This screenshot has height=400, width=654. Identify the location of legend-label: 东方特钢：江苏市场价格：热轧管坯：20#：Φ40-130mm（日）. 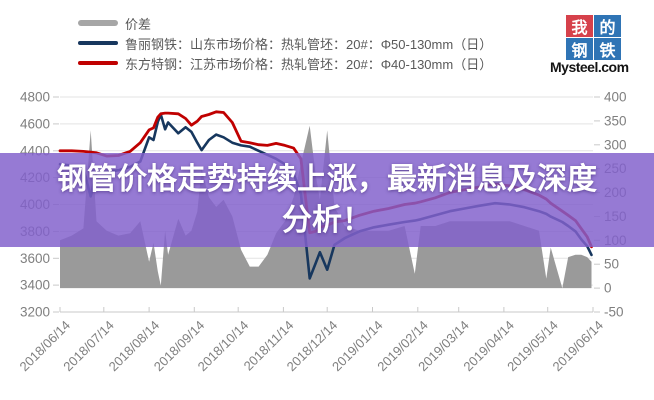
(309, 64).